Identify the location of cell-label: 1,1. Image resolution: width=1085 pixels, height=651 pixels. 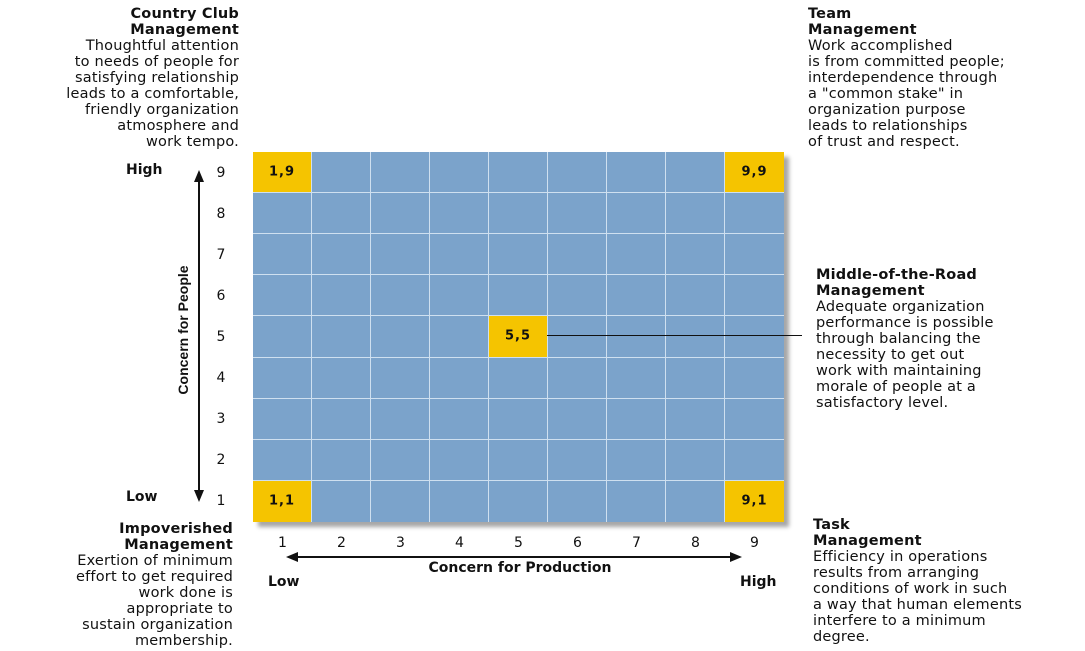
(282, 501).